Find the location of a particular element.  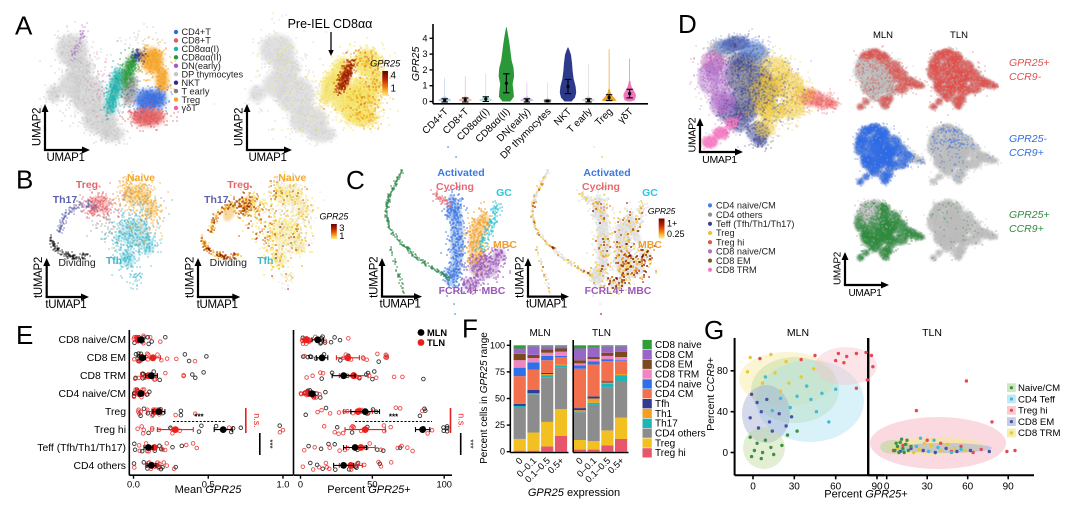

svg-text: 50 is located at coordinates (500, 399).